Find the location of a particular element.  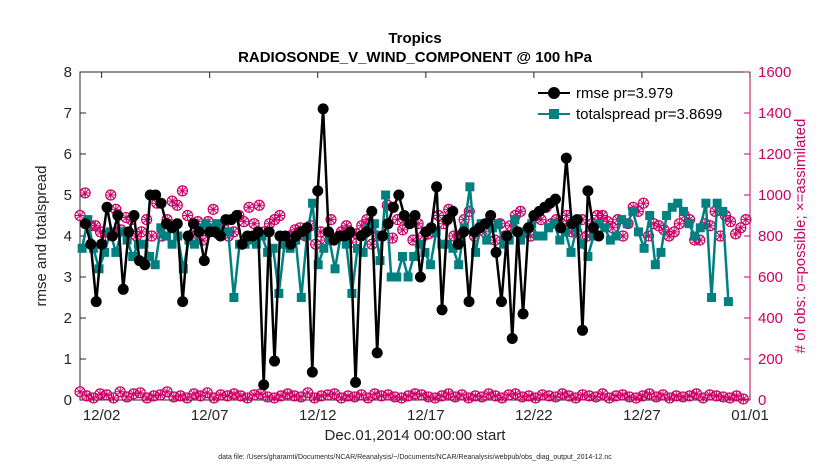

x-tick-label: 12/07 is located at coordinates (210, 415).